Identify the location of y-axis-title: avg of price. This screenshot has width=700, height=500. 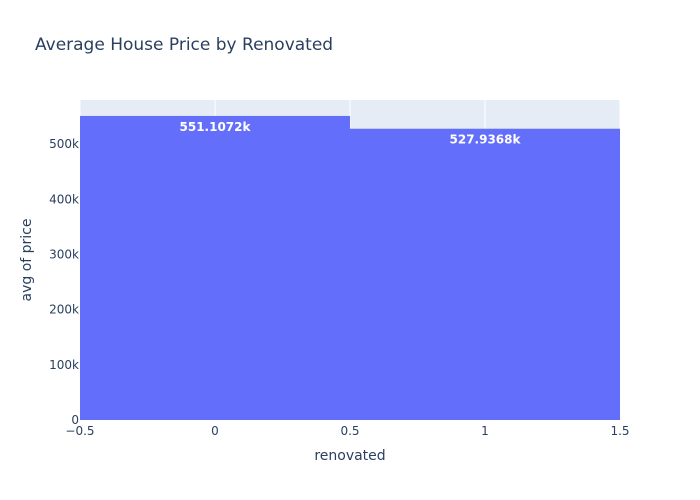
(27, 260).